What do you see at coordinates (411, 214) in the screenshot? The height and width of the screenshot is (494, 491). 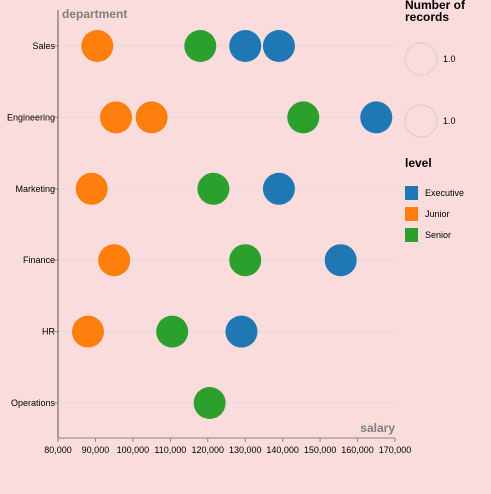 I see `legend-swatch-junior` at bounding box center [411, 214].